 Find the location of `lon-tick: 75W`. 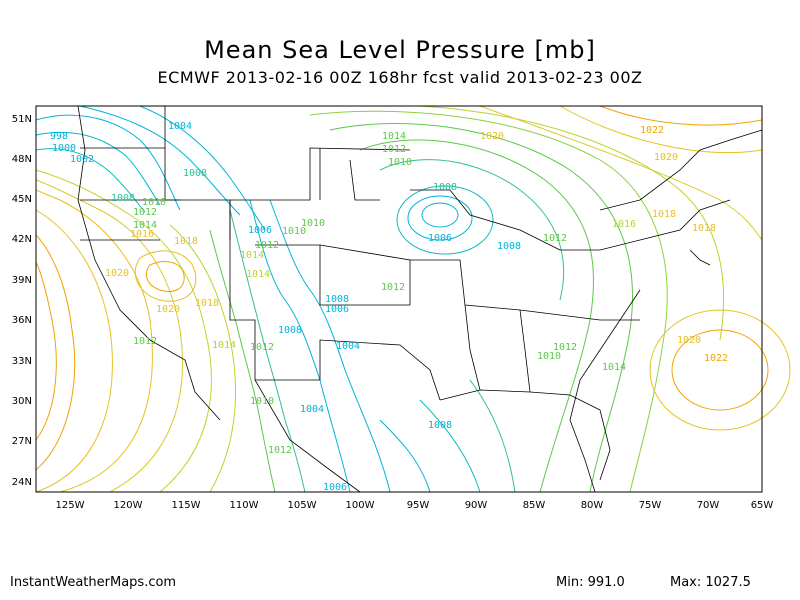

lon-tick: 75W is located at coordinates (650, 505).